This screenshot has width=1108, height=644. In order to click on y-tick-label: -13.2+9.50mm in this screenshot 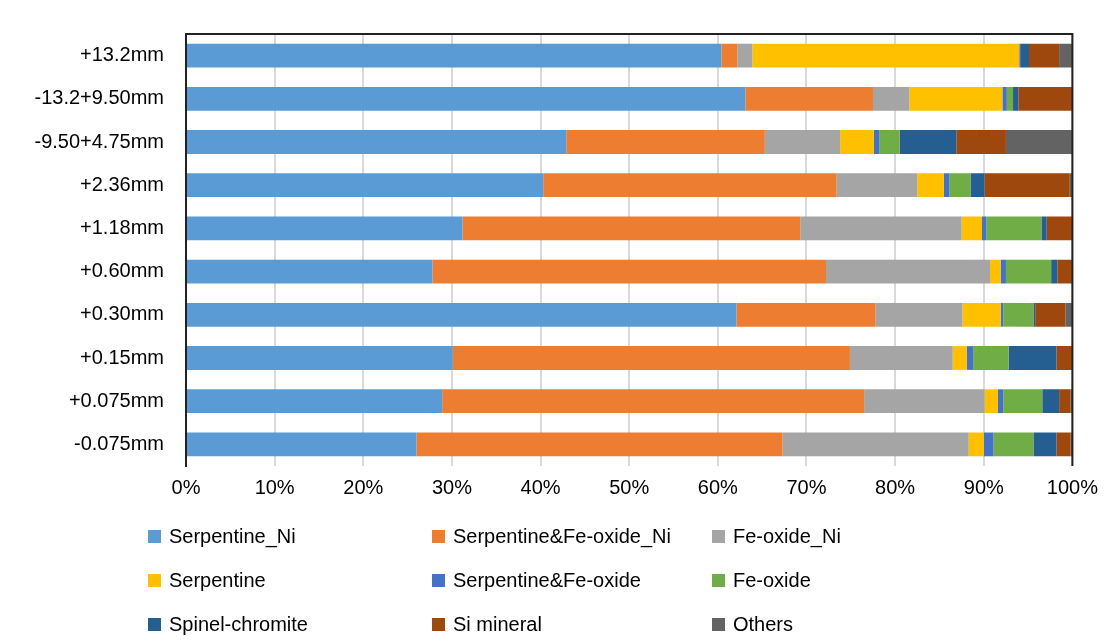, I will do `click(99, 97)`.